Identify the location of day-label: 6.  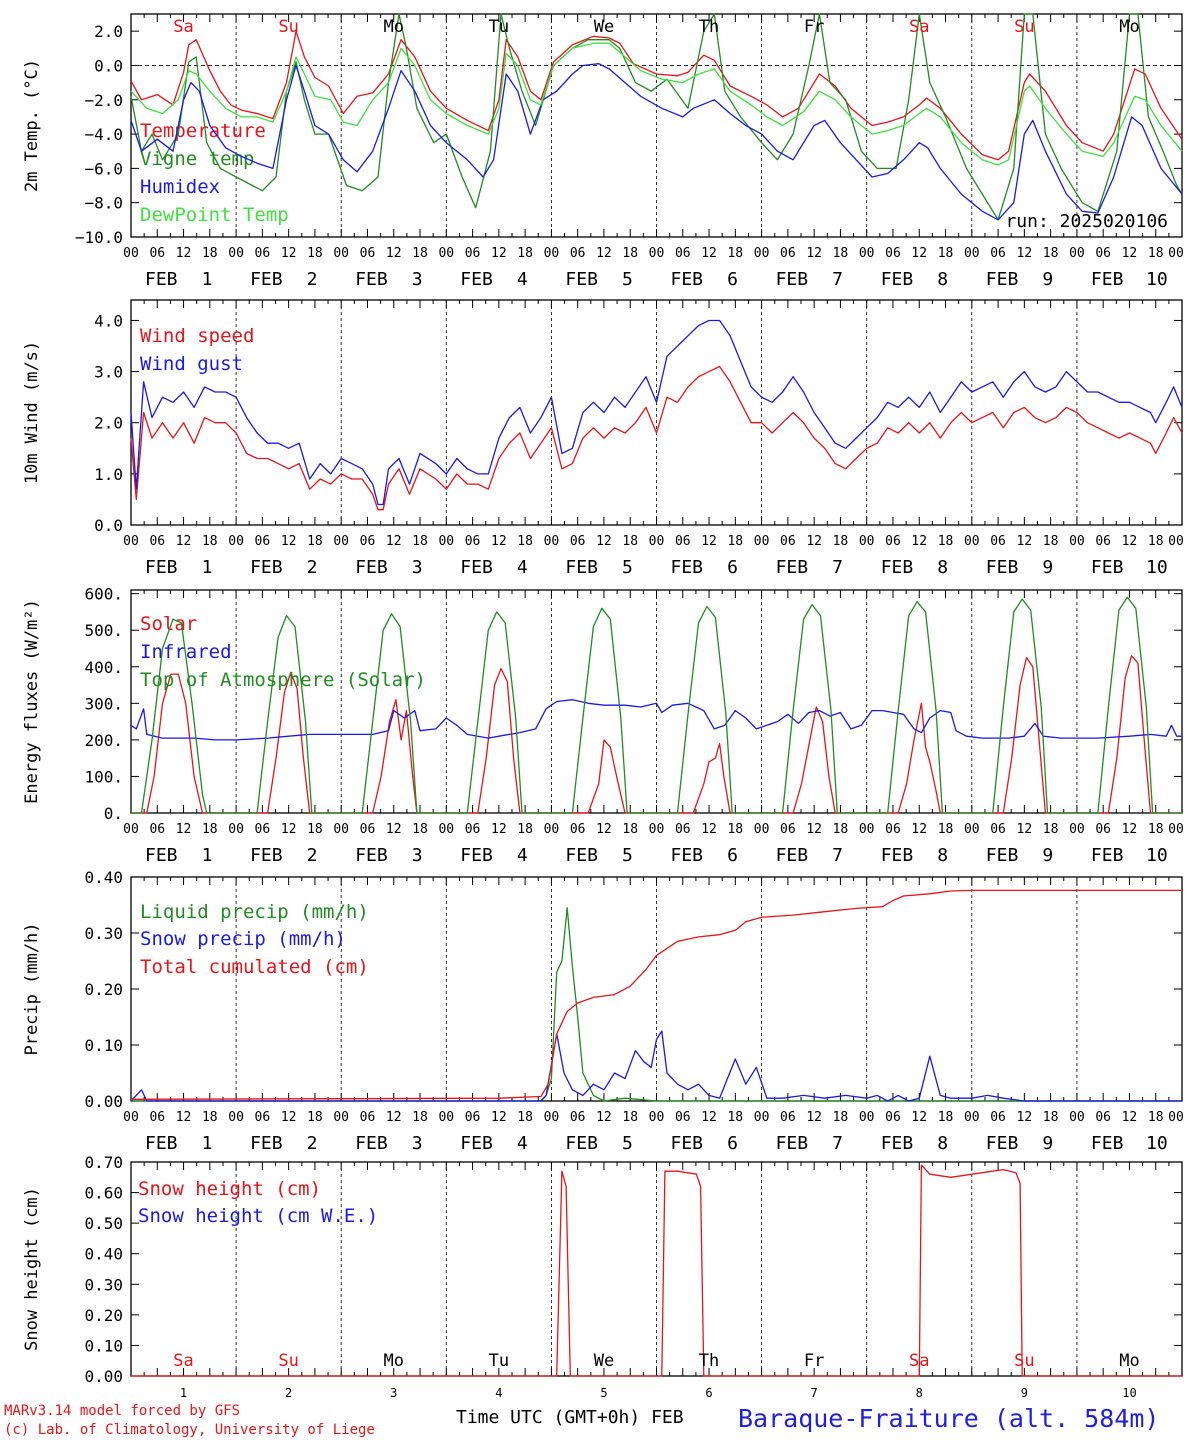
(732, 855).